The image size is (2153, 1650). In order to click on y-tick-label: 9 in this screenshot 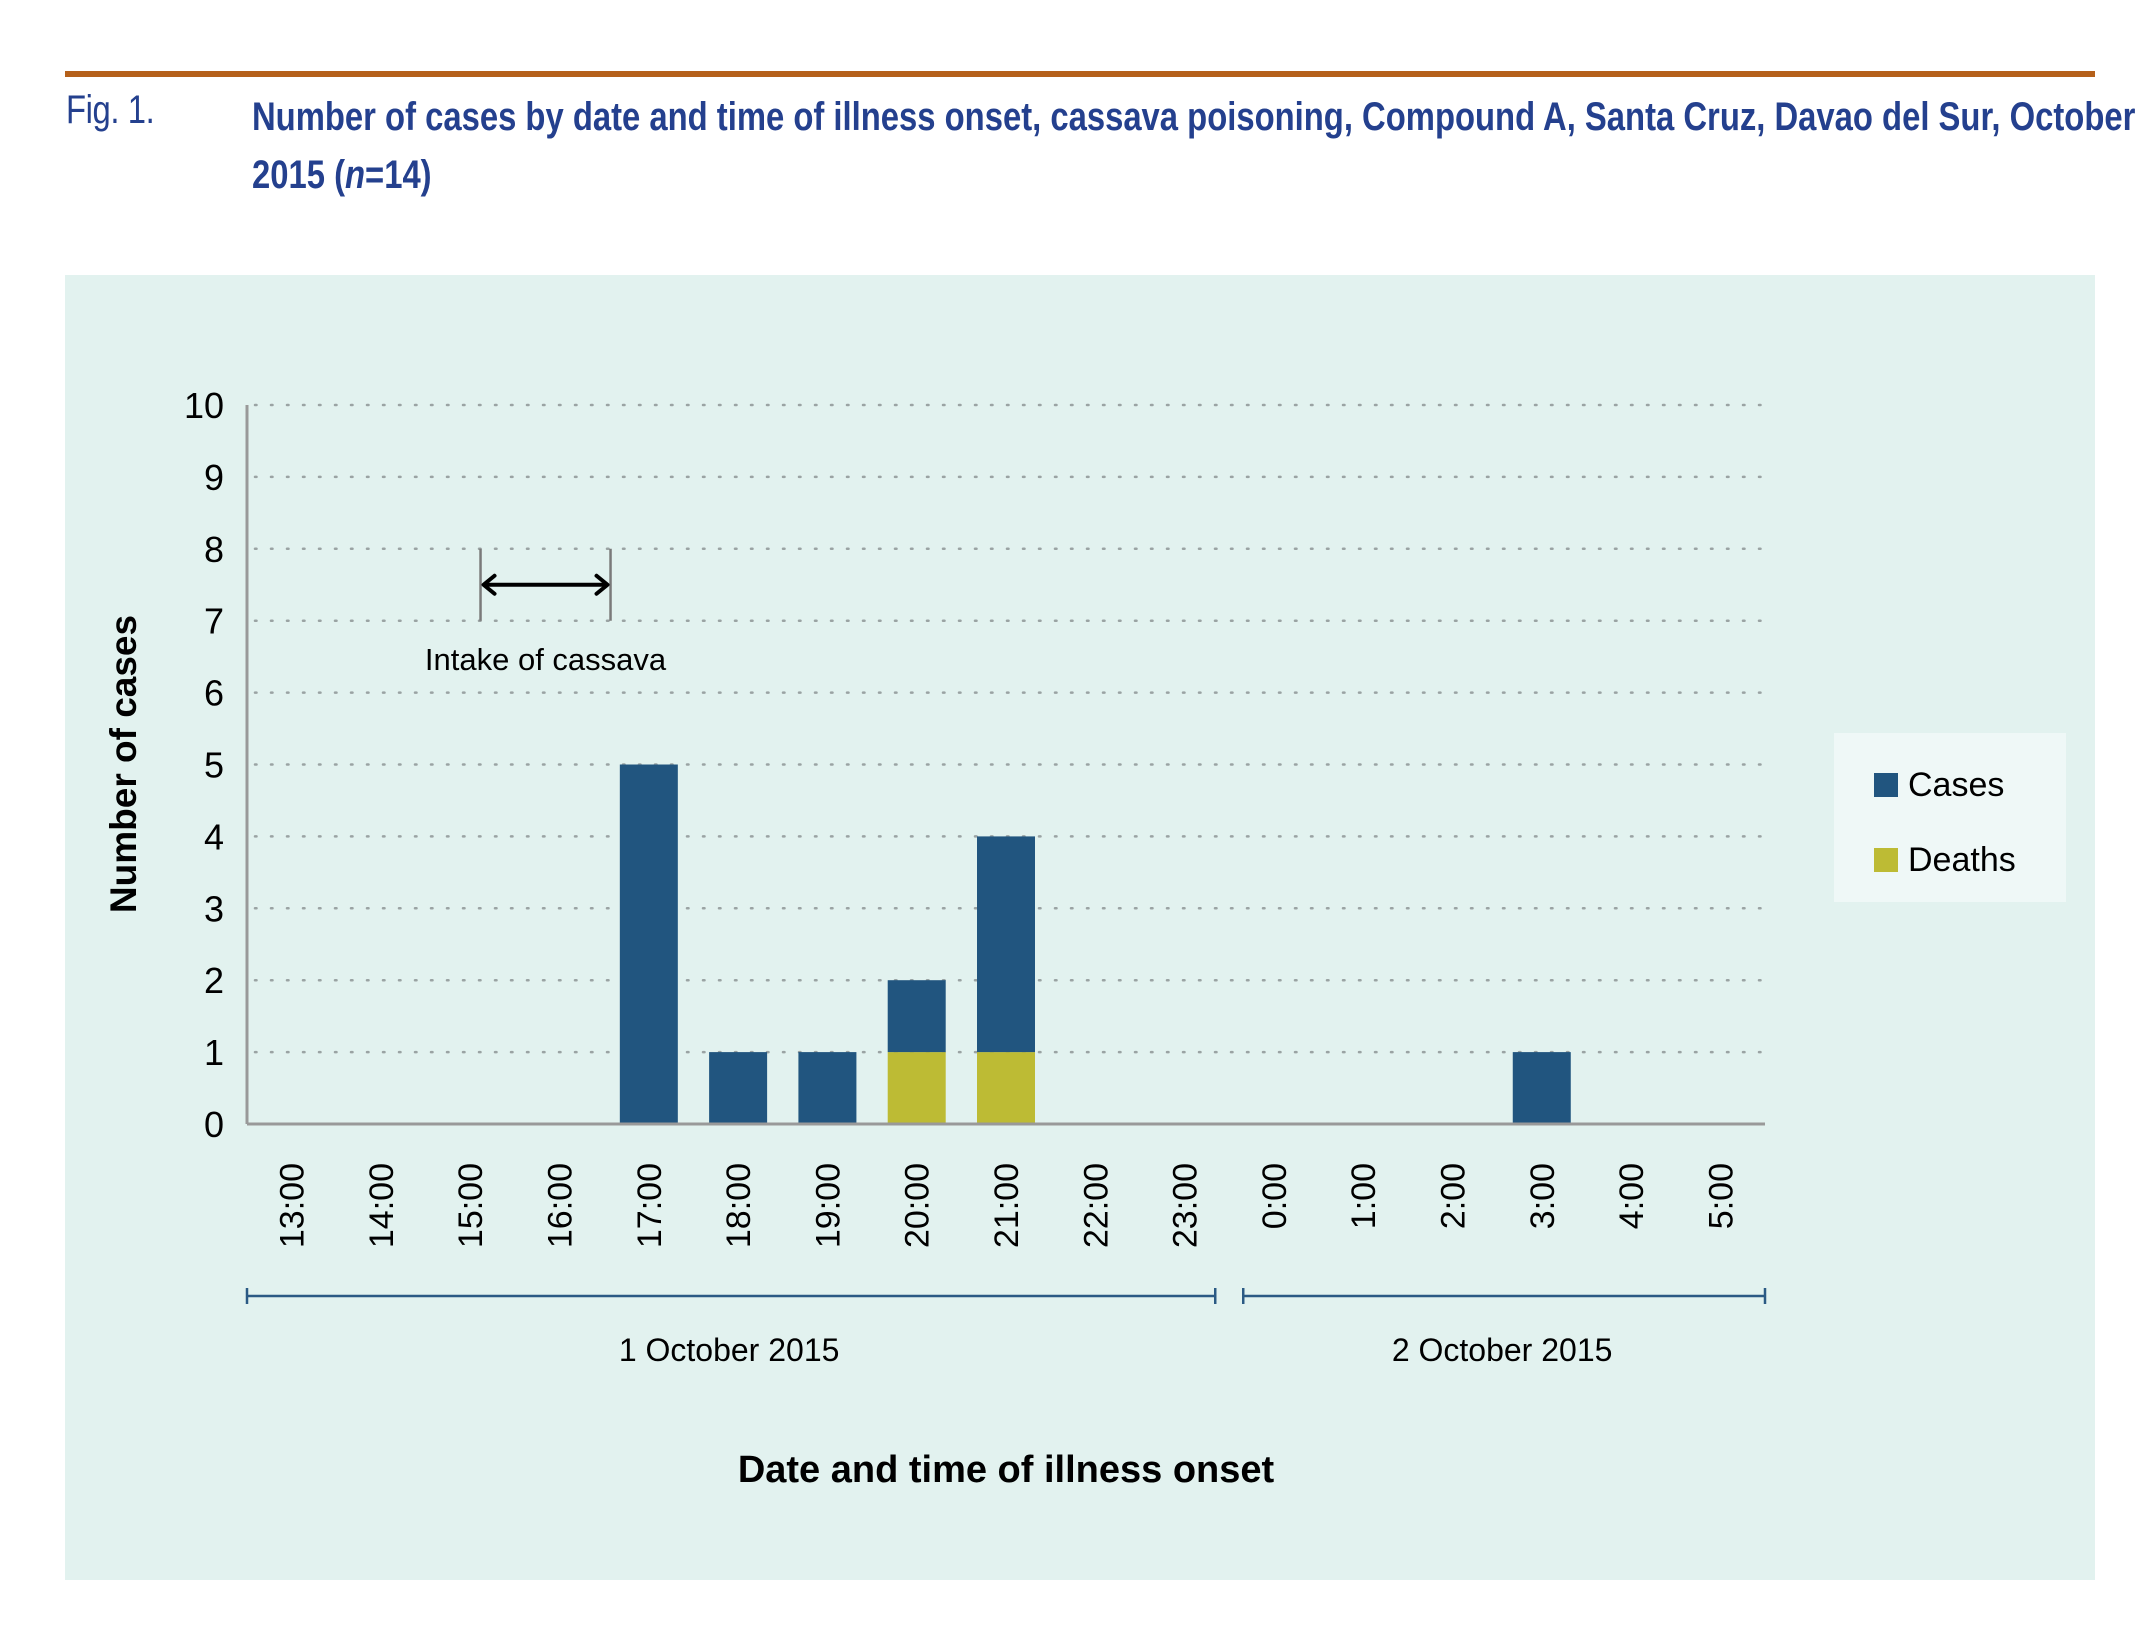, I will do `click(214, 477)`.